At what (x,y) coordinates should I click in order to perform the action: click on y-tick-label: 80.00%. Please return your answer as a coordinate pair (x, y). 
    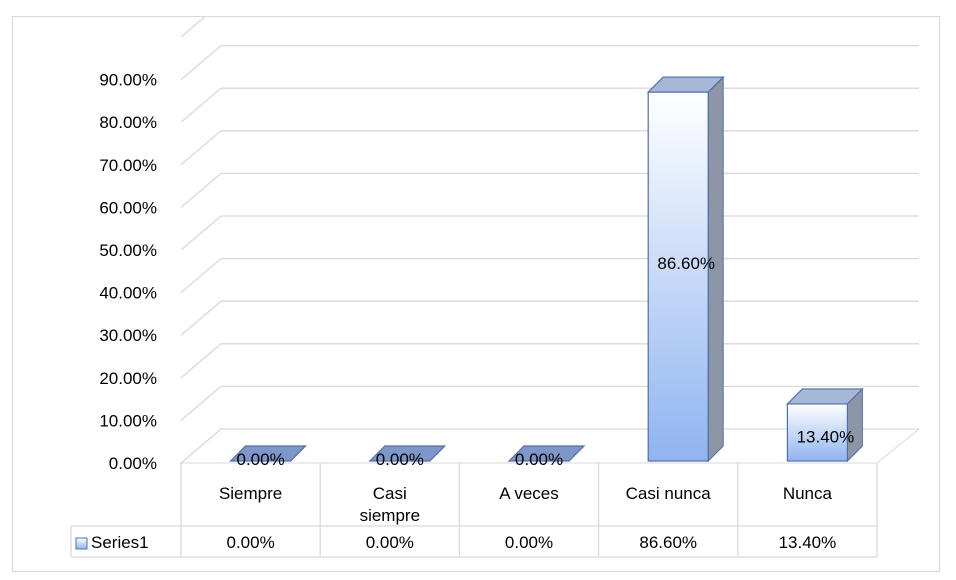
    Looking at the image, I should click on (128, 122).